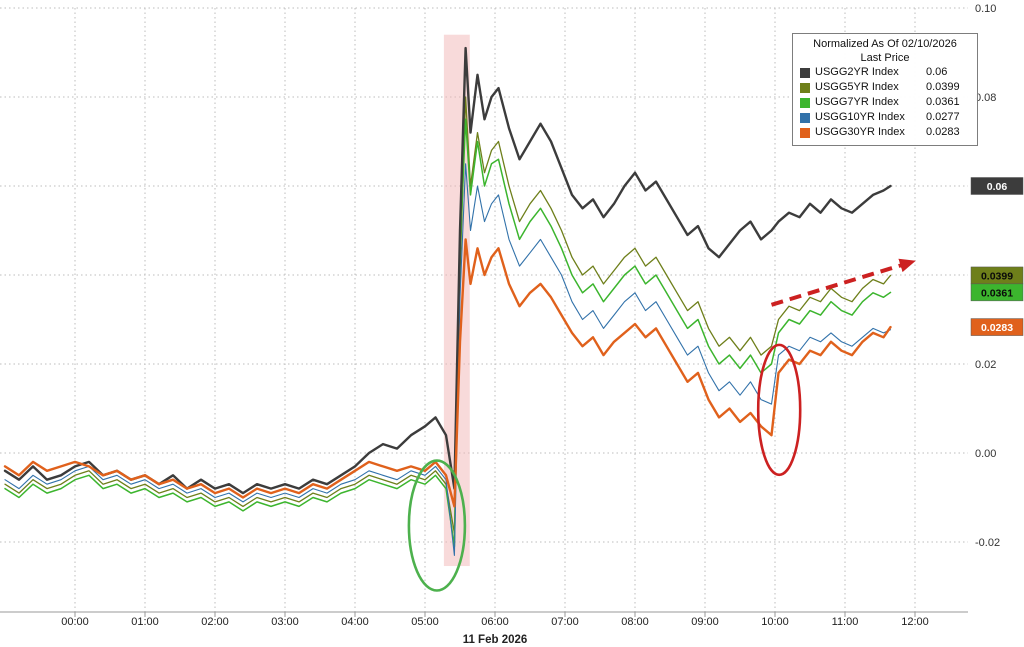 The image size is (1024, 647). I want to click on price-badge-0.0283: 0.0283, so click(997, 327).